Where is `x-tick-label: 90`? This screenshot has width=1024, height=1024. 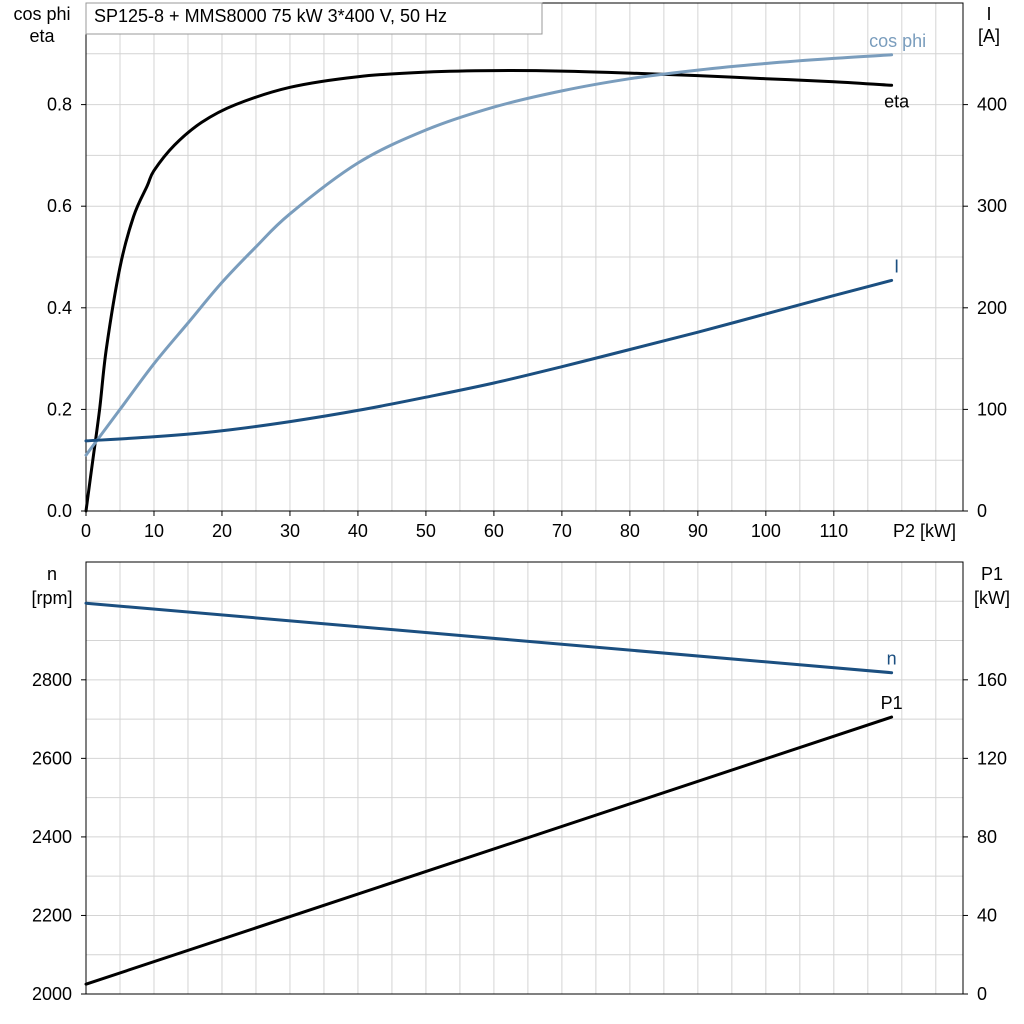 x-tick-label: 90 is located at coordinates (698, 531).